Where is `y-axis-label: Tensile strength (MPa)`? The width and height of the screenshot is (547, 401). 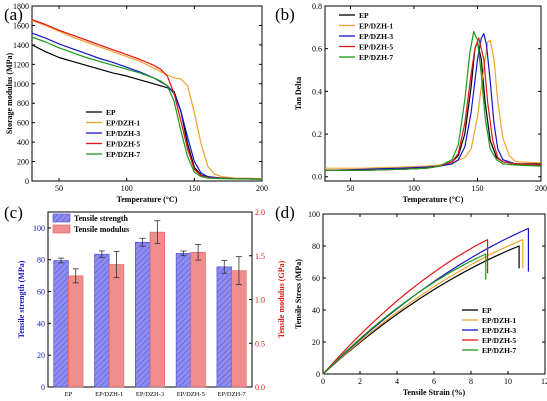 y-axis-label: Tensile strength (MPa) is located at coordinates (21, 299).